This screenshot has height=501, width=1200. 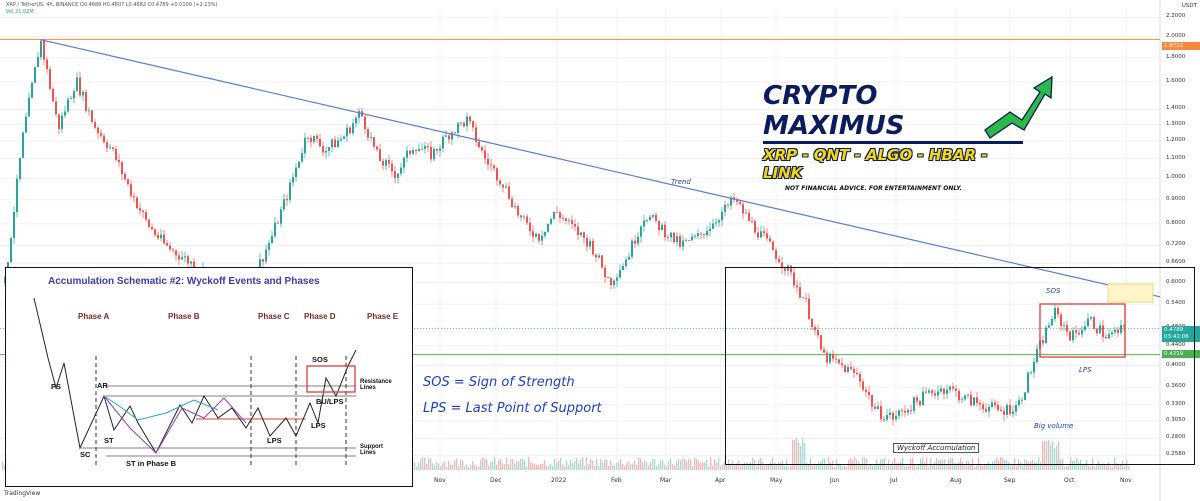 What do you see at coordinates (1010, 480) in the screenshot?
I see `x-tick-label: Sep` at bounding box center [1010, 480].